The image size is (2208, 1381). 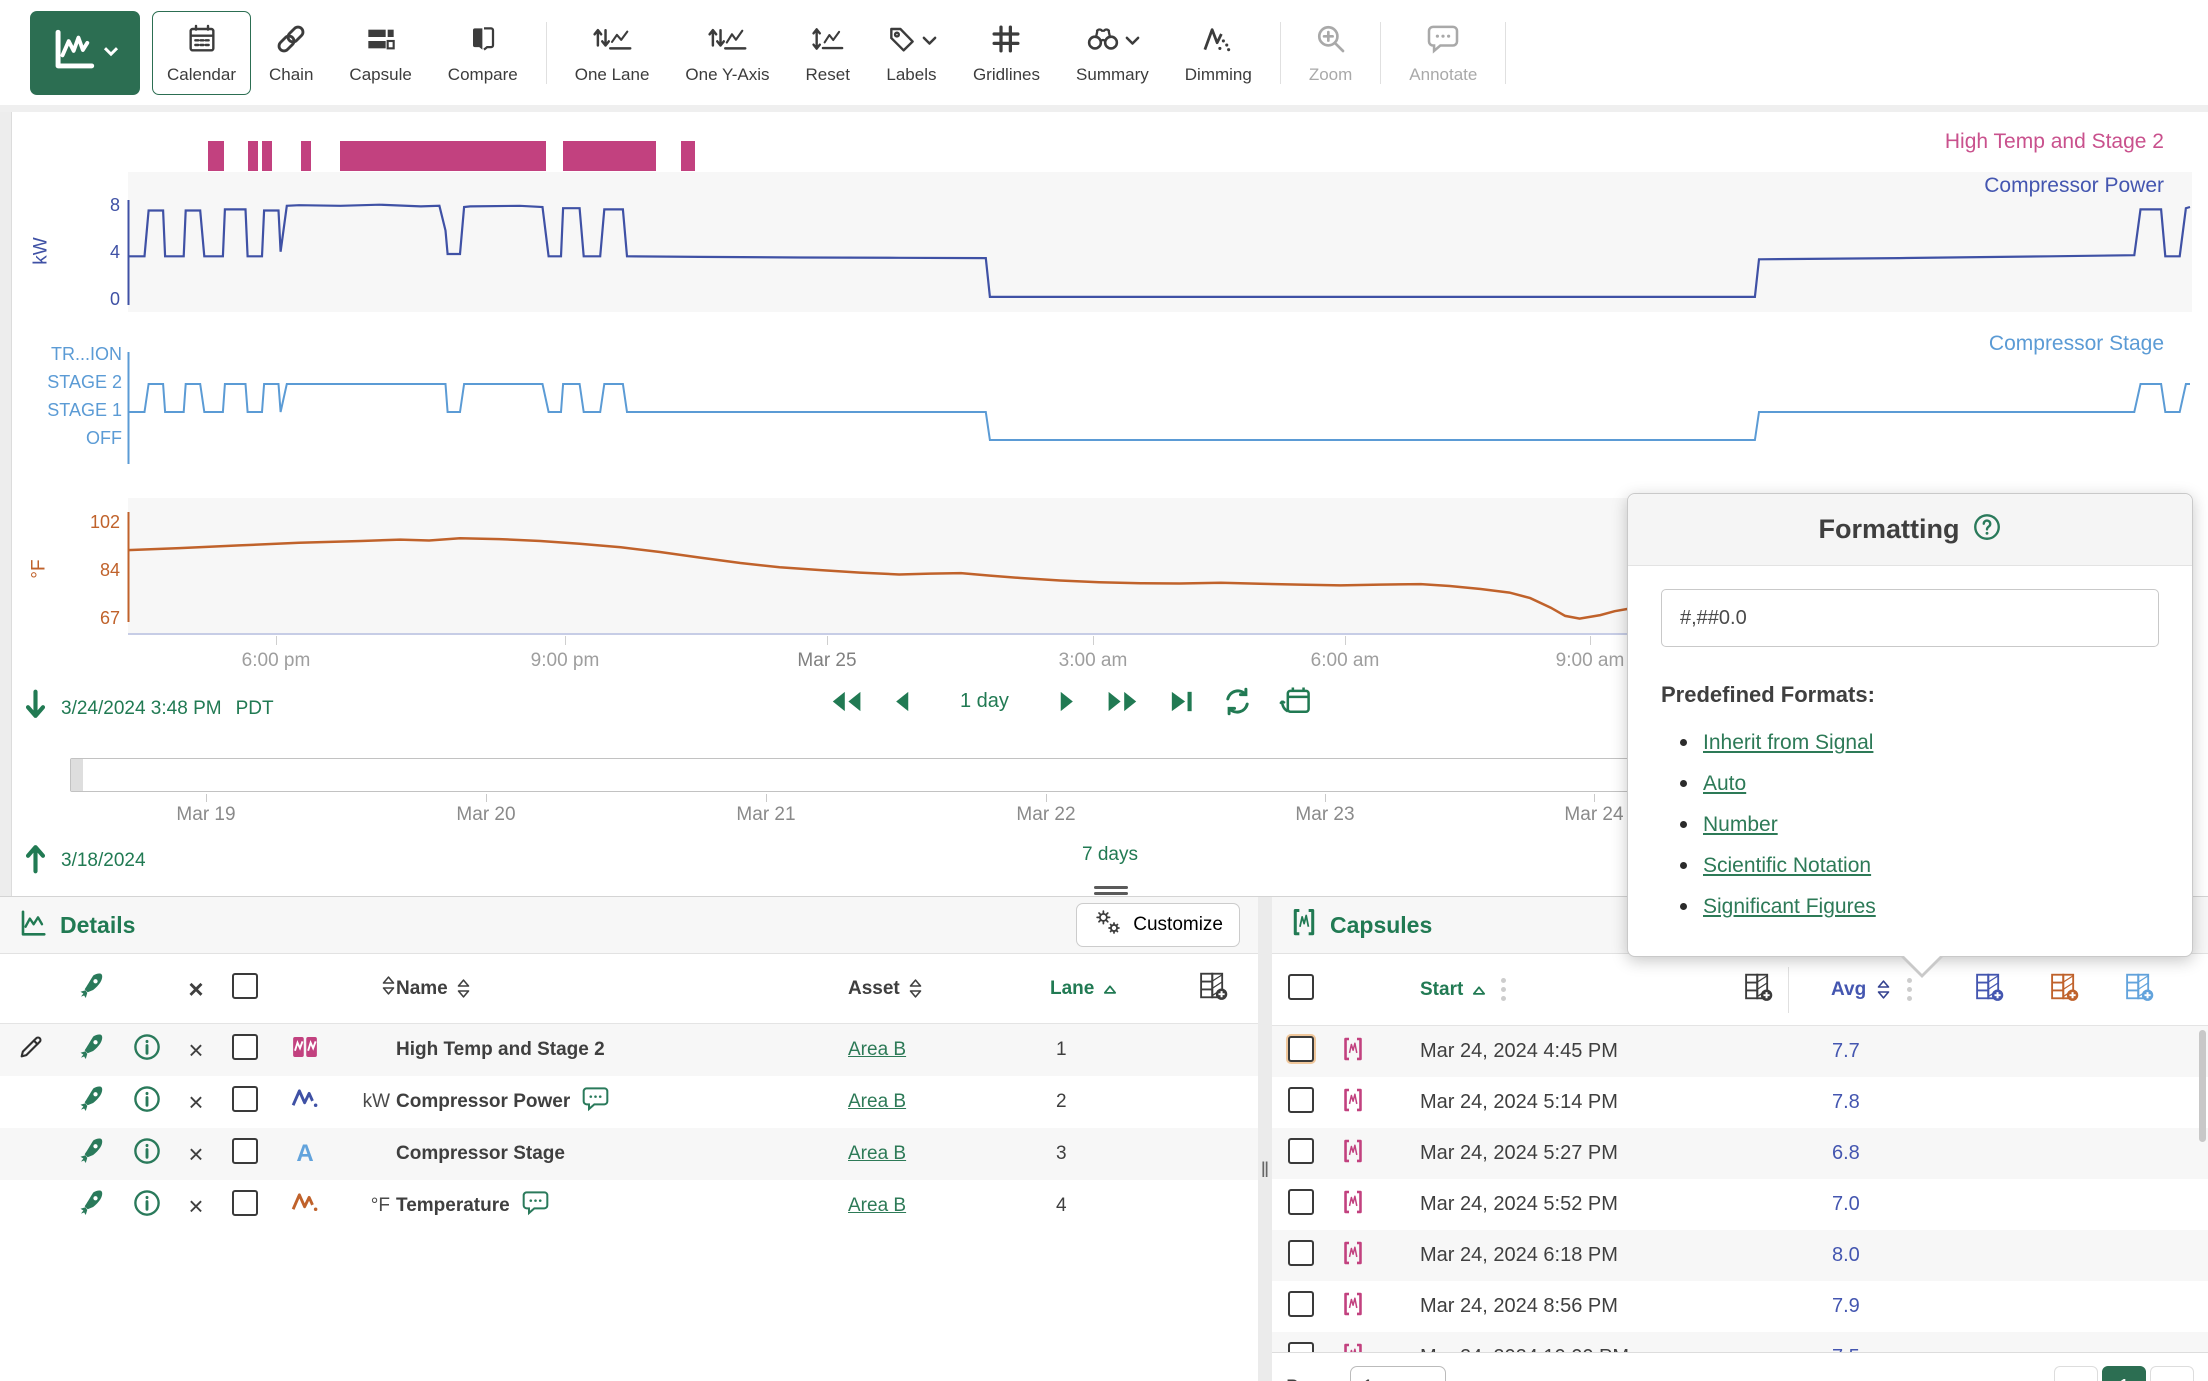 I want to click on toolbar-button-summary: Summary, so click(x=1112, y=53).